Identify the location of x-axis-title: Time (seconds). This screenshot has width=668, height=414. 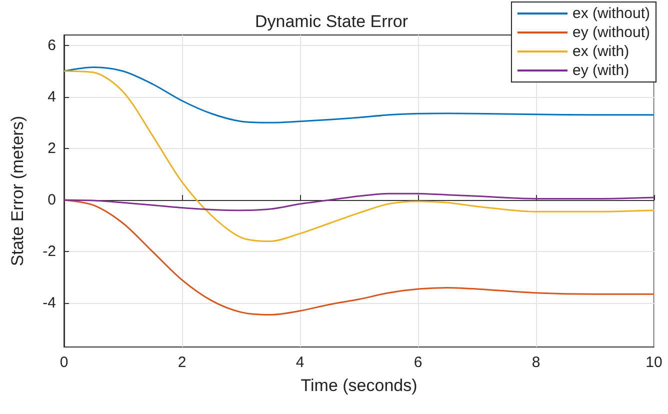
(359, 385).